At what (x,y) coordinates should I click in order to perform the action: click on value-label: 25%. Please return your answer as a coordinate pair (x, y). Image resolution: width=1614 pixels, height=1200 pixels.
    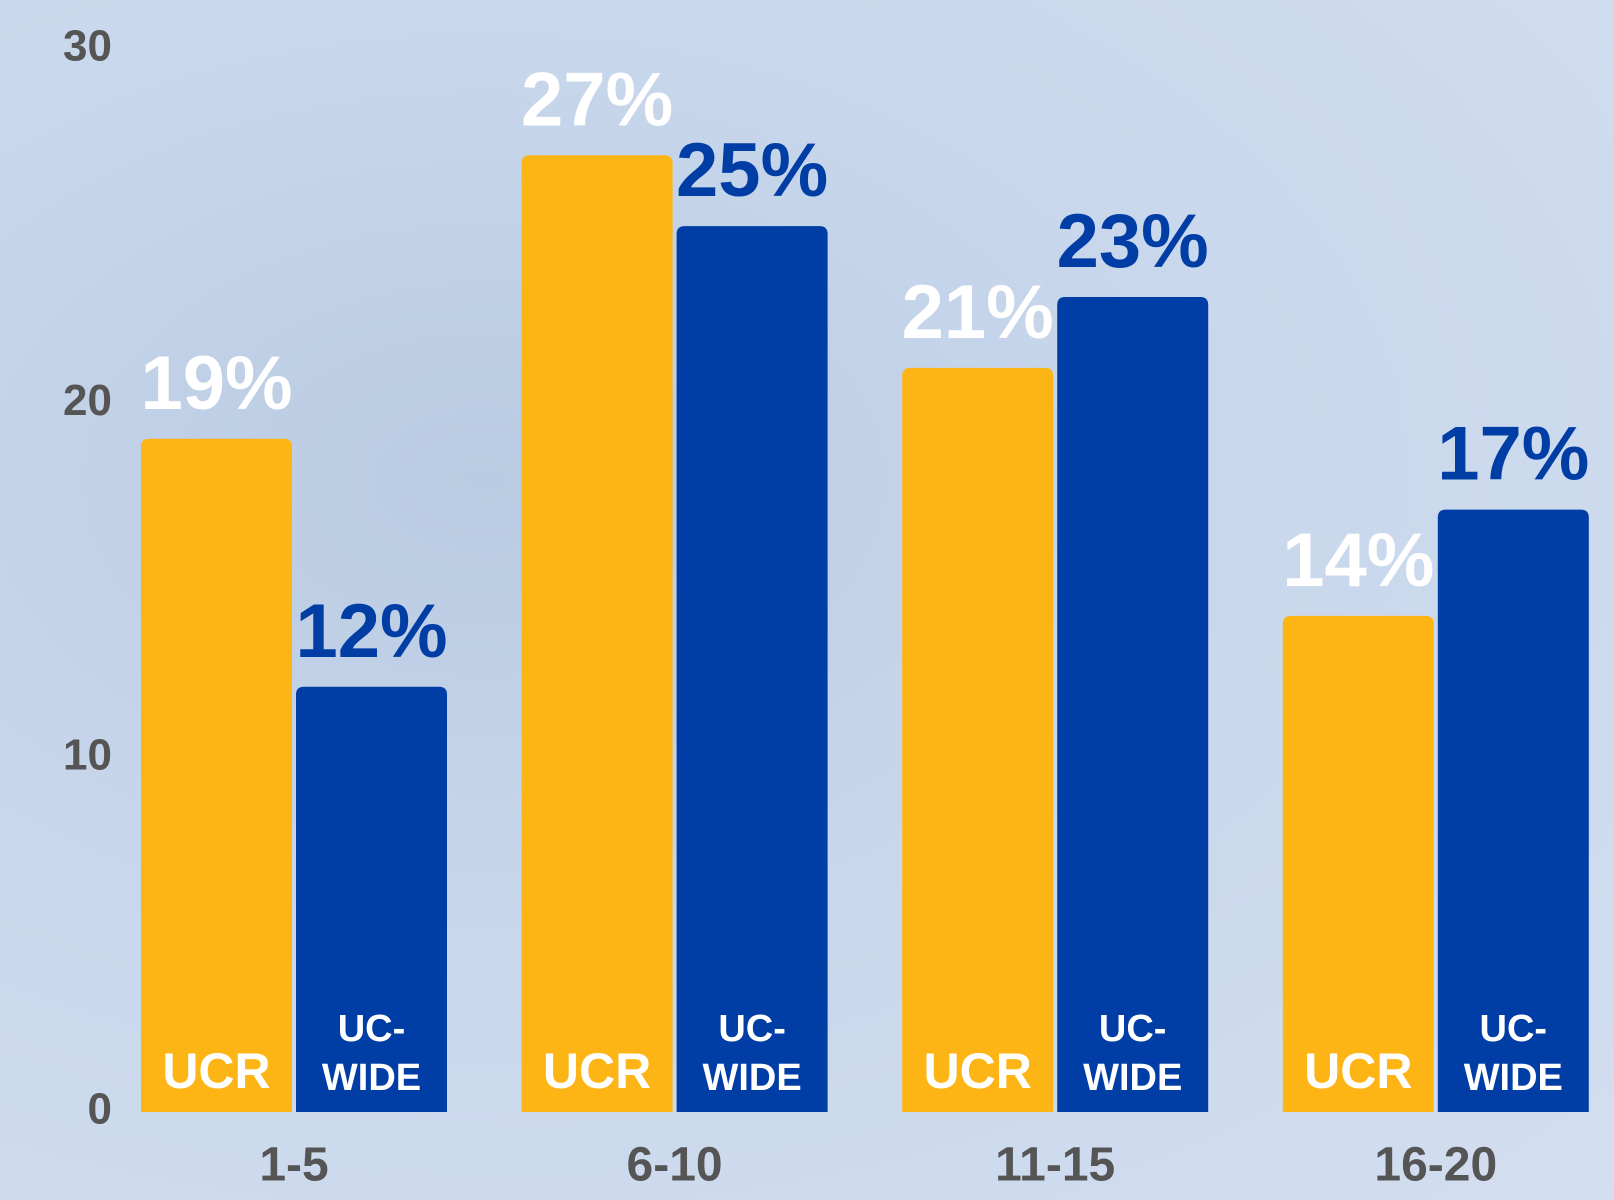
    Looking at the image, I should click on (752, 170).